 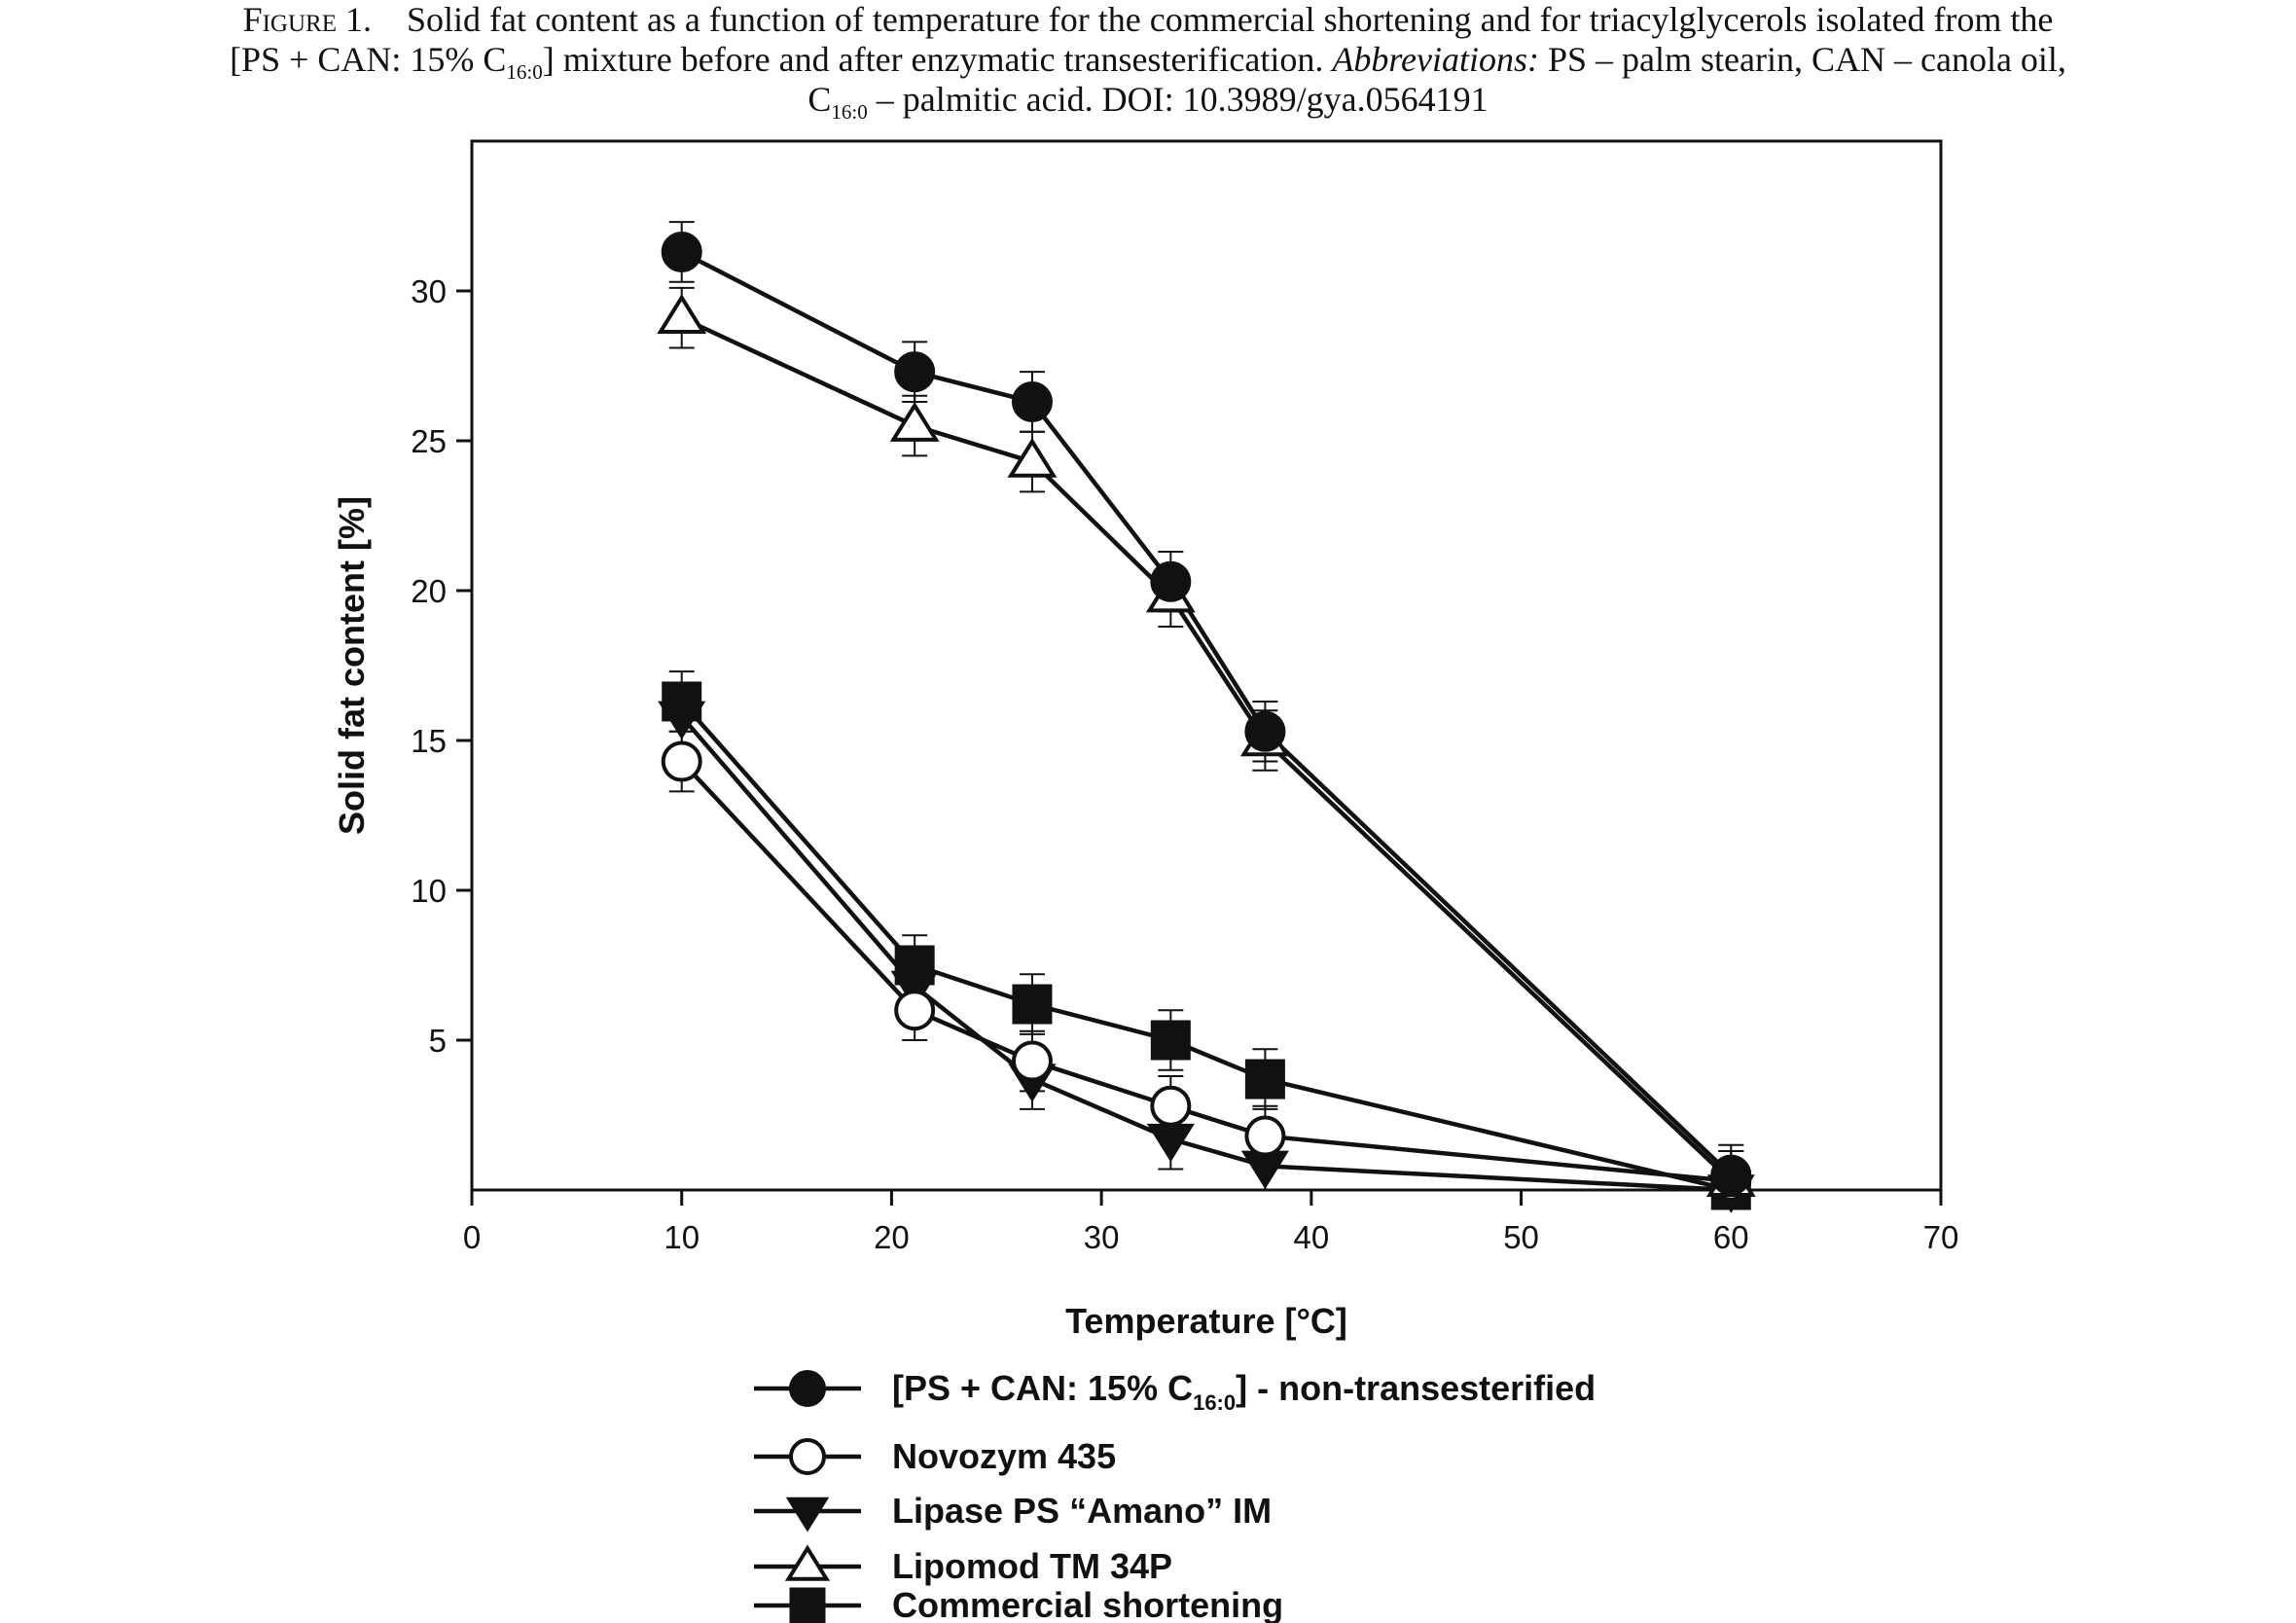 What do you see at coordinates (682, 1237) in the screenshot?
I see `x-tick-label: 10` at bounding box center [682, 1237].